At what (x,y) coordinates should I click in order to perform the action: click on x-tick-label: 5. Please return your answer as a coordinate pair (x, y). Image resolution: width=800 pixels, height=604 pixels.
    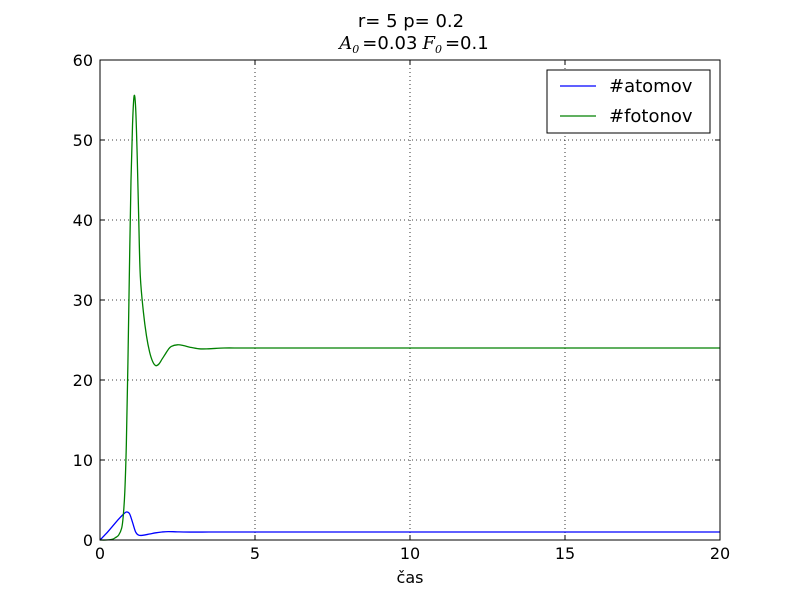
    Looking at the image, I should click on (255, 553).